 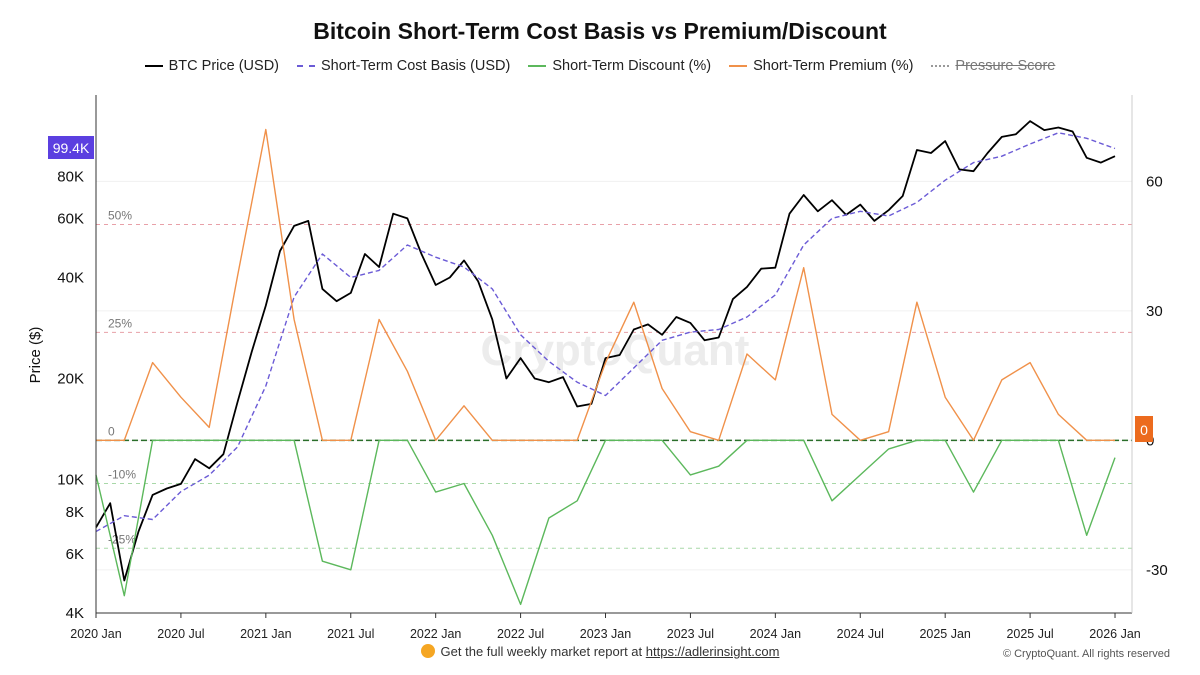 What do you see at coordinates (306, 66) in the screenshot?
I see `legend-swatch-cost-basis` at bounding box center [306, 66].